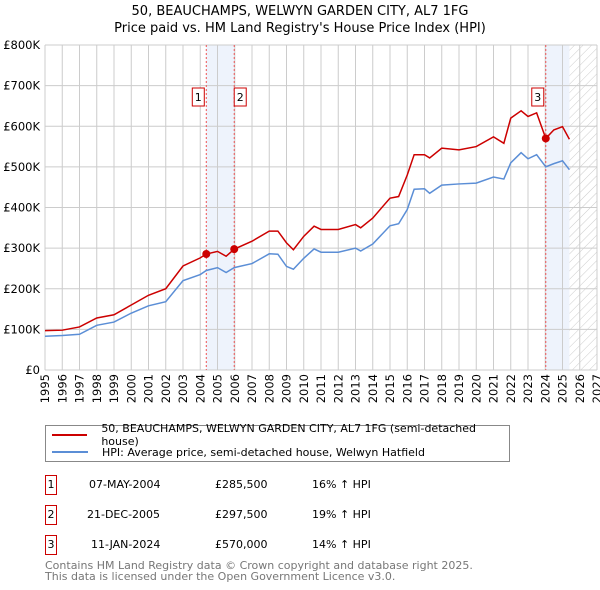 The image size is (600, 590). Describe the element at coordinates (149, 388) in the screenshot. I see `x-tick-label: 2001` at that location.